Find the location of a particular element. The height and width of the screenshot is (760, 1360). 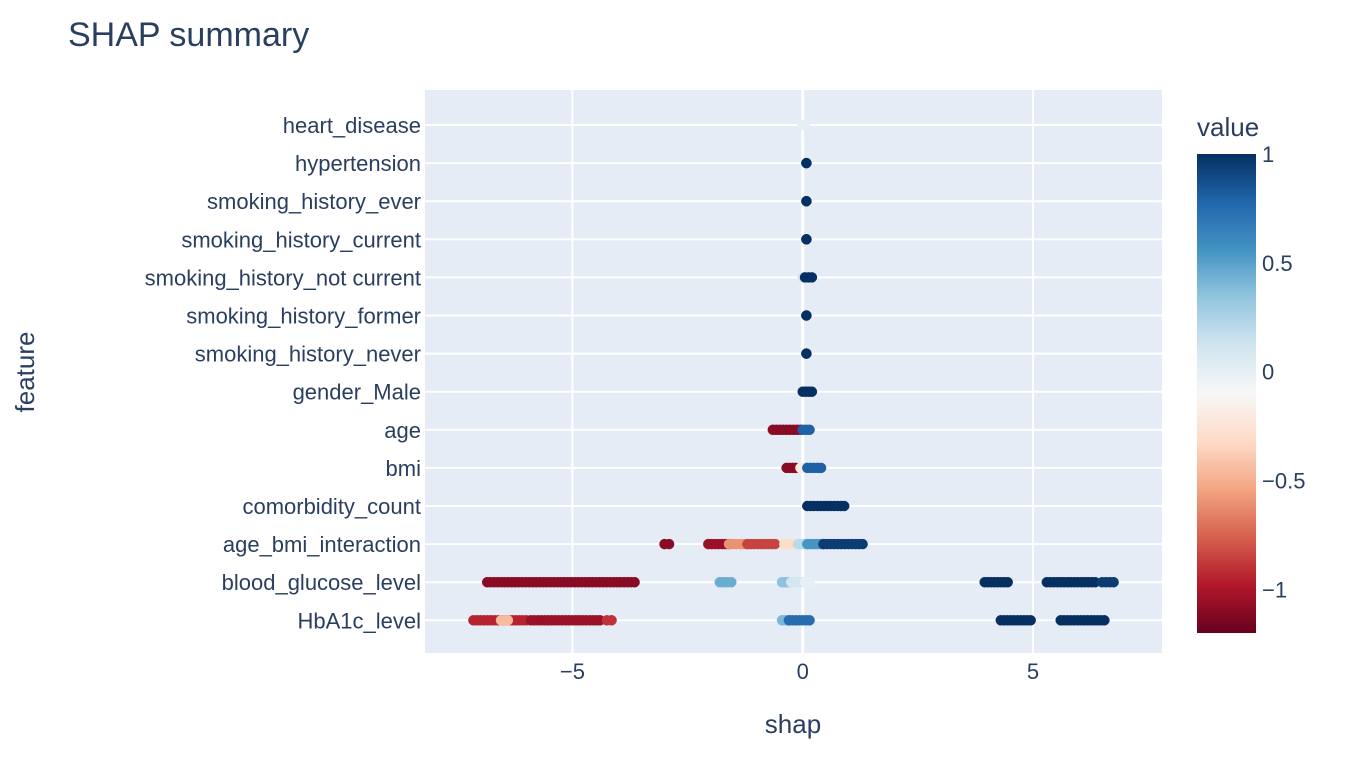

x-tick-label: −5 is located at coordinates (572, 671).